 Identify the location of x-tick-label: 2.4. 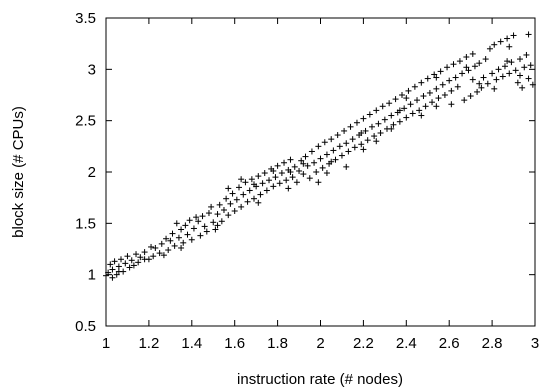
(406, 343).